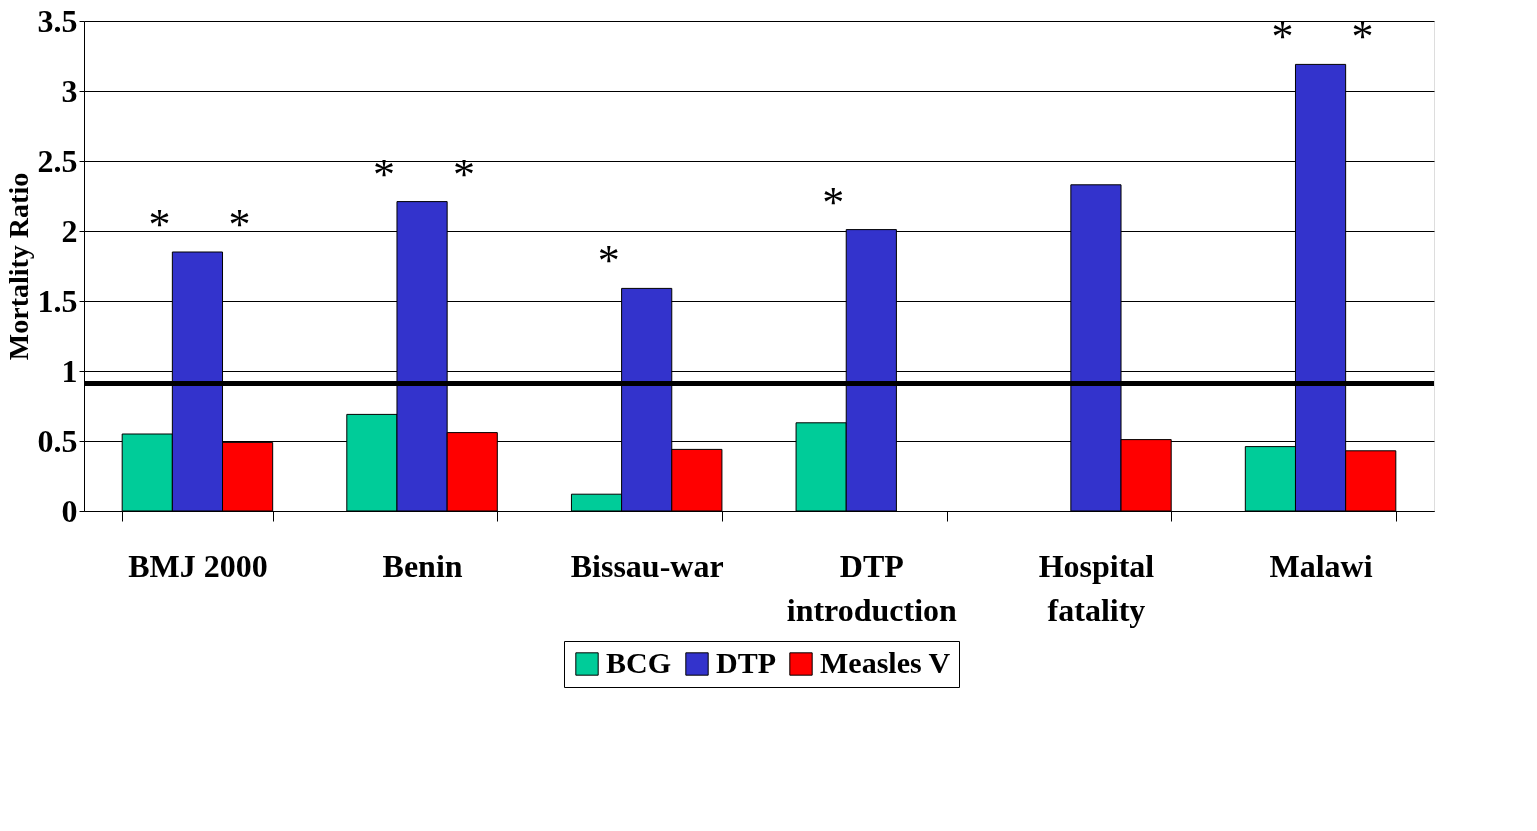  Describe the element at coordinates (746, 662) in the screenshot. I see `legend-label: DTP` at that location.